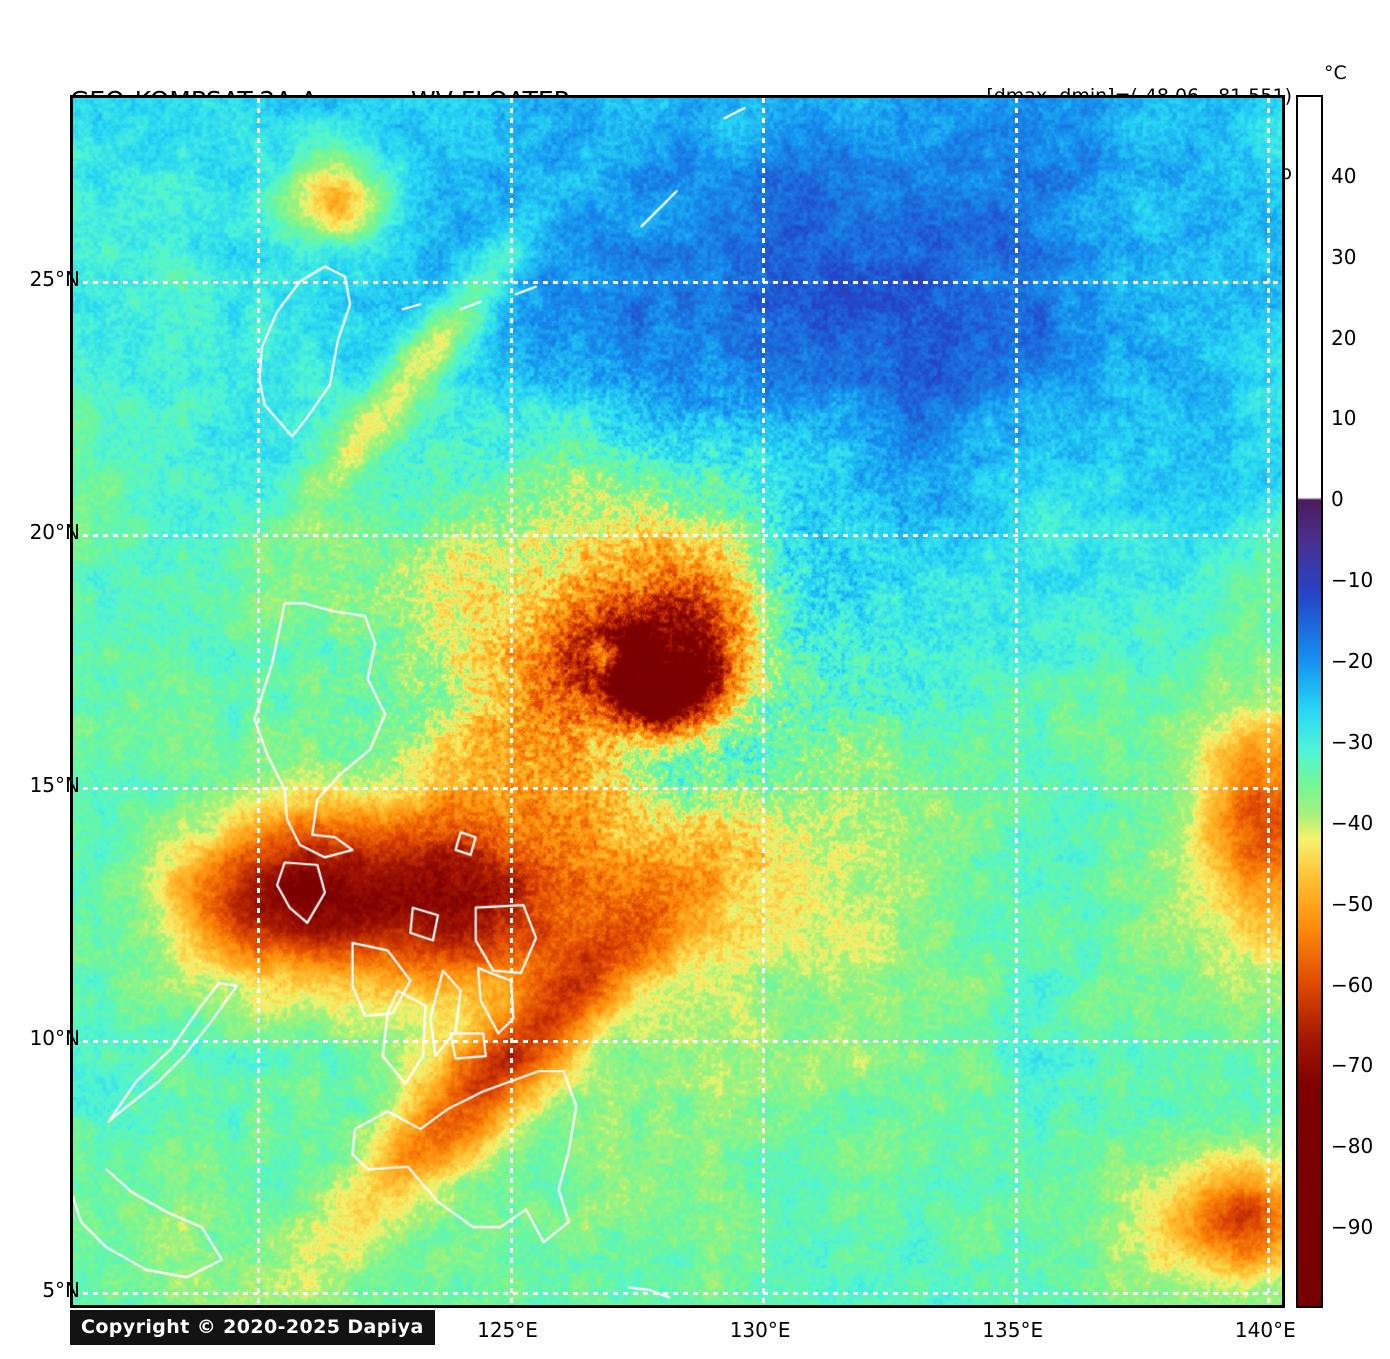 The width and height of the screenshot is (1390, 1359). Describe the element at coordinates (252, 1327) in the screenshot. I see `copyright-banner: Copyright © 2020-2025 Dapiya` at that location.